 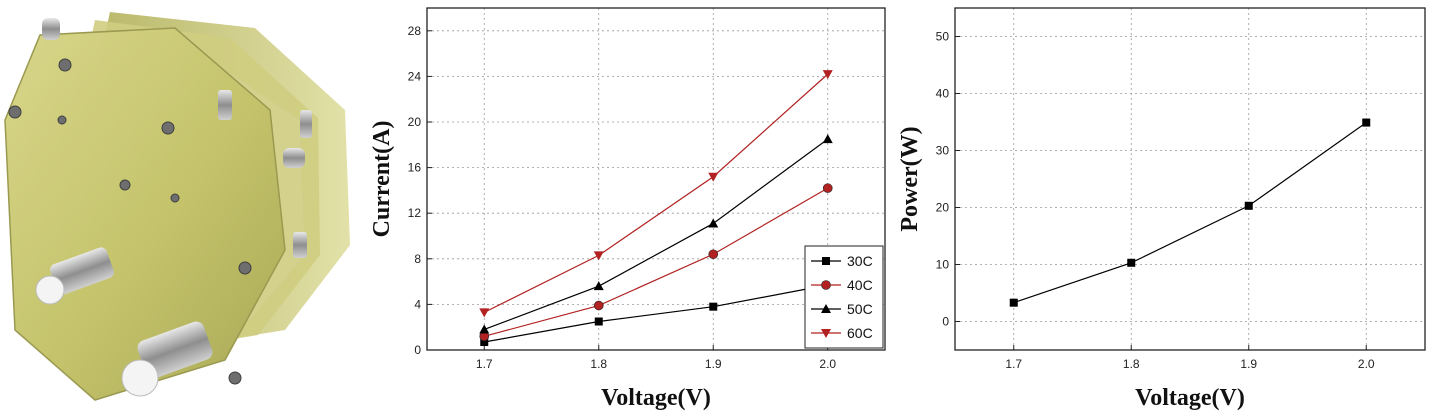 What do you see at coordinates (417, 304) in the screenshot?
I see `y-tick-label: 4` at bounding box center [417, 304].